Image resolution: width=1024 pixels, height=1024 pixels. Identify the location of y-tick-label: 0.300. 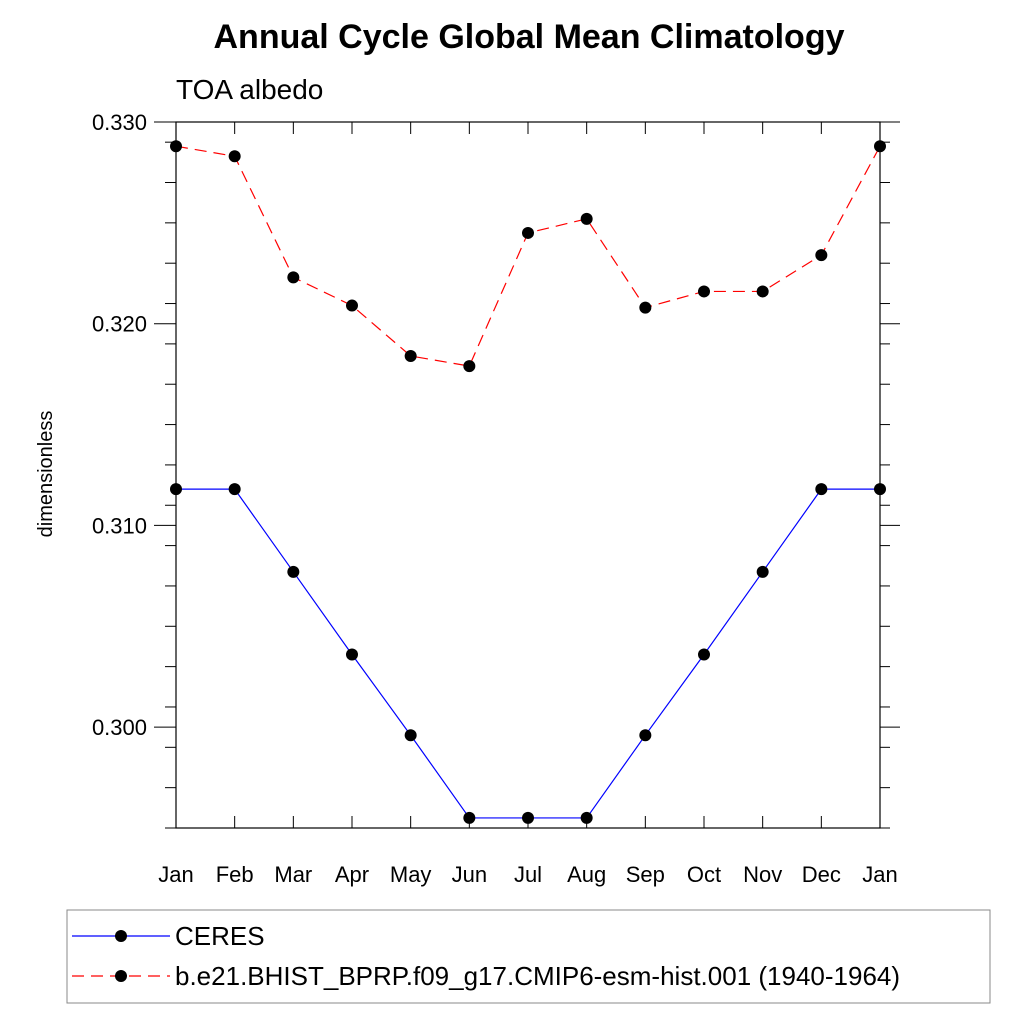
(119, 727).